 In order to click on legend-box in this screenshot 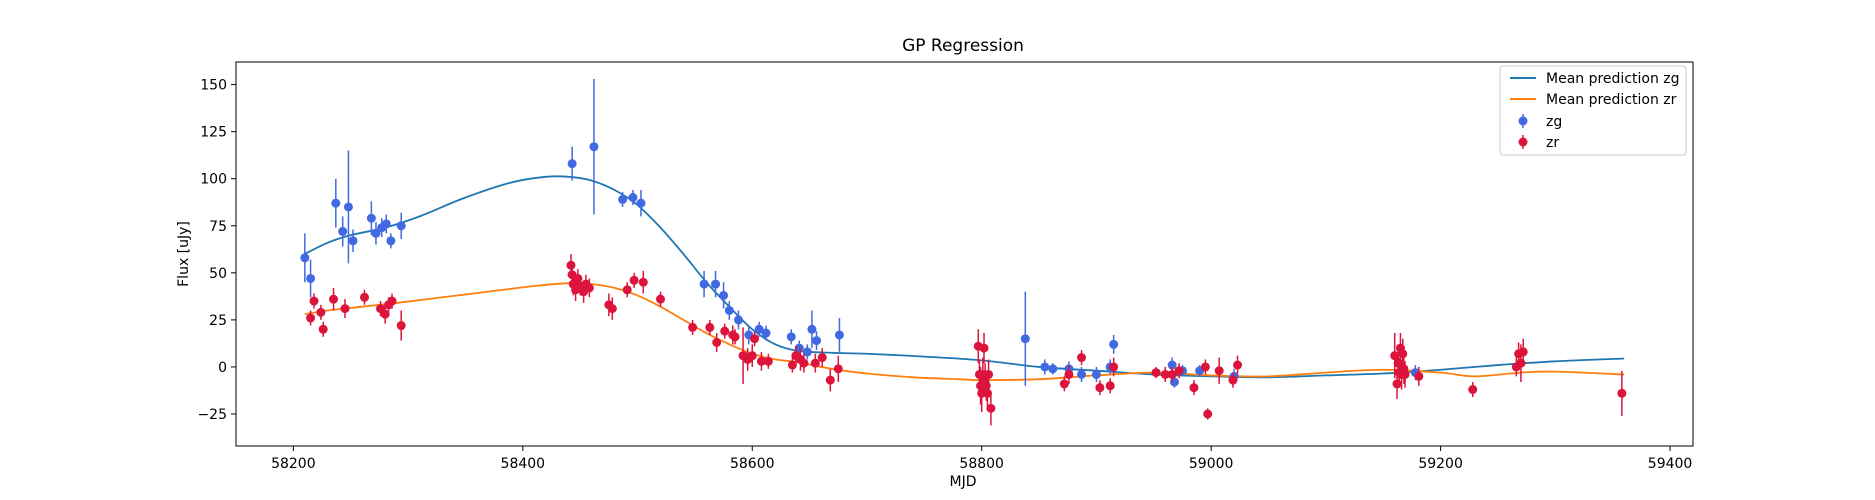, I will do `click(1593, 110)`.